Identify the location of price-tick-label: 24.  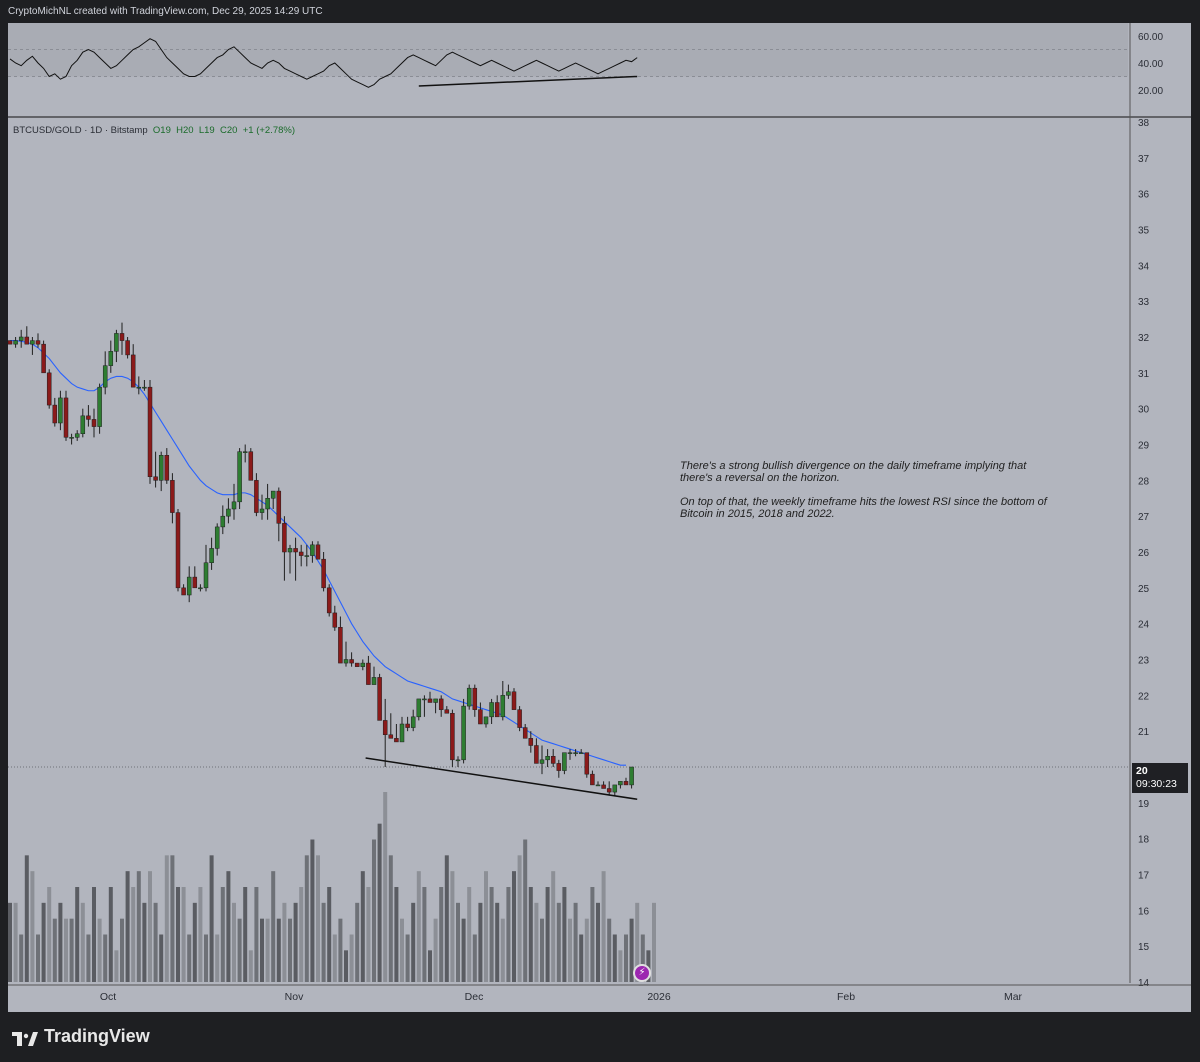
(1144, 625).